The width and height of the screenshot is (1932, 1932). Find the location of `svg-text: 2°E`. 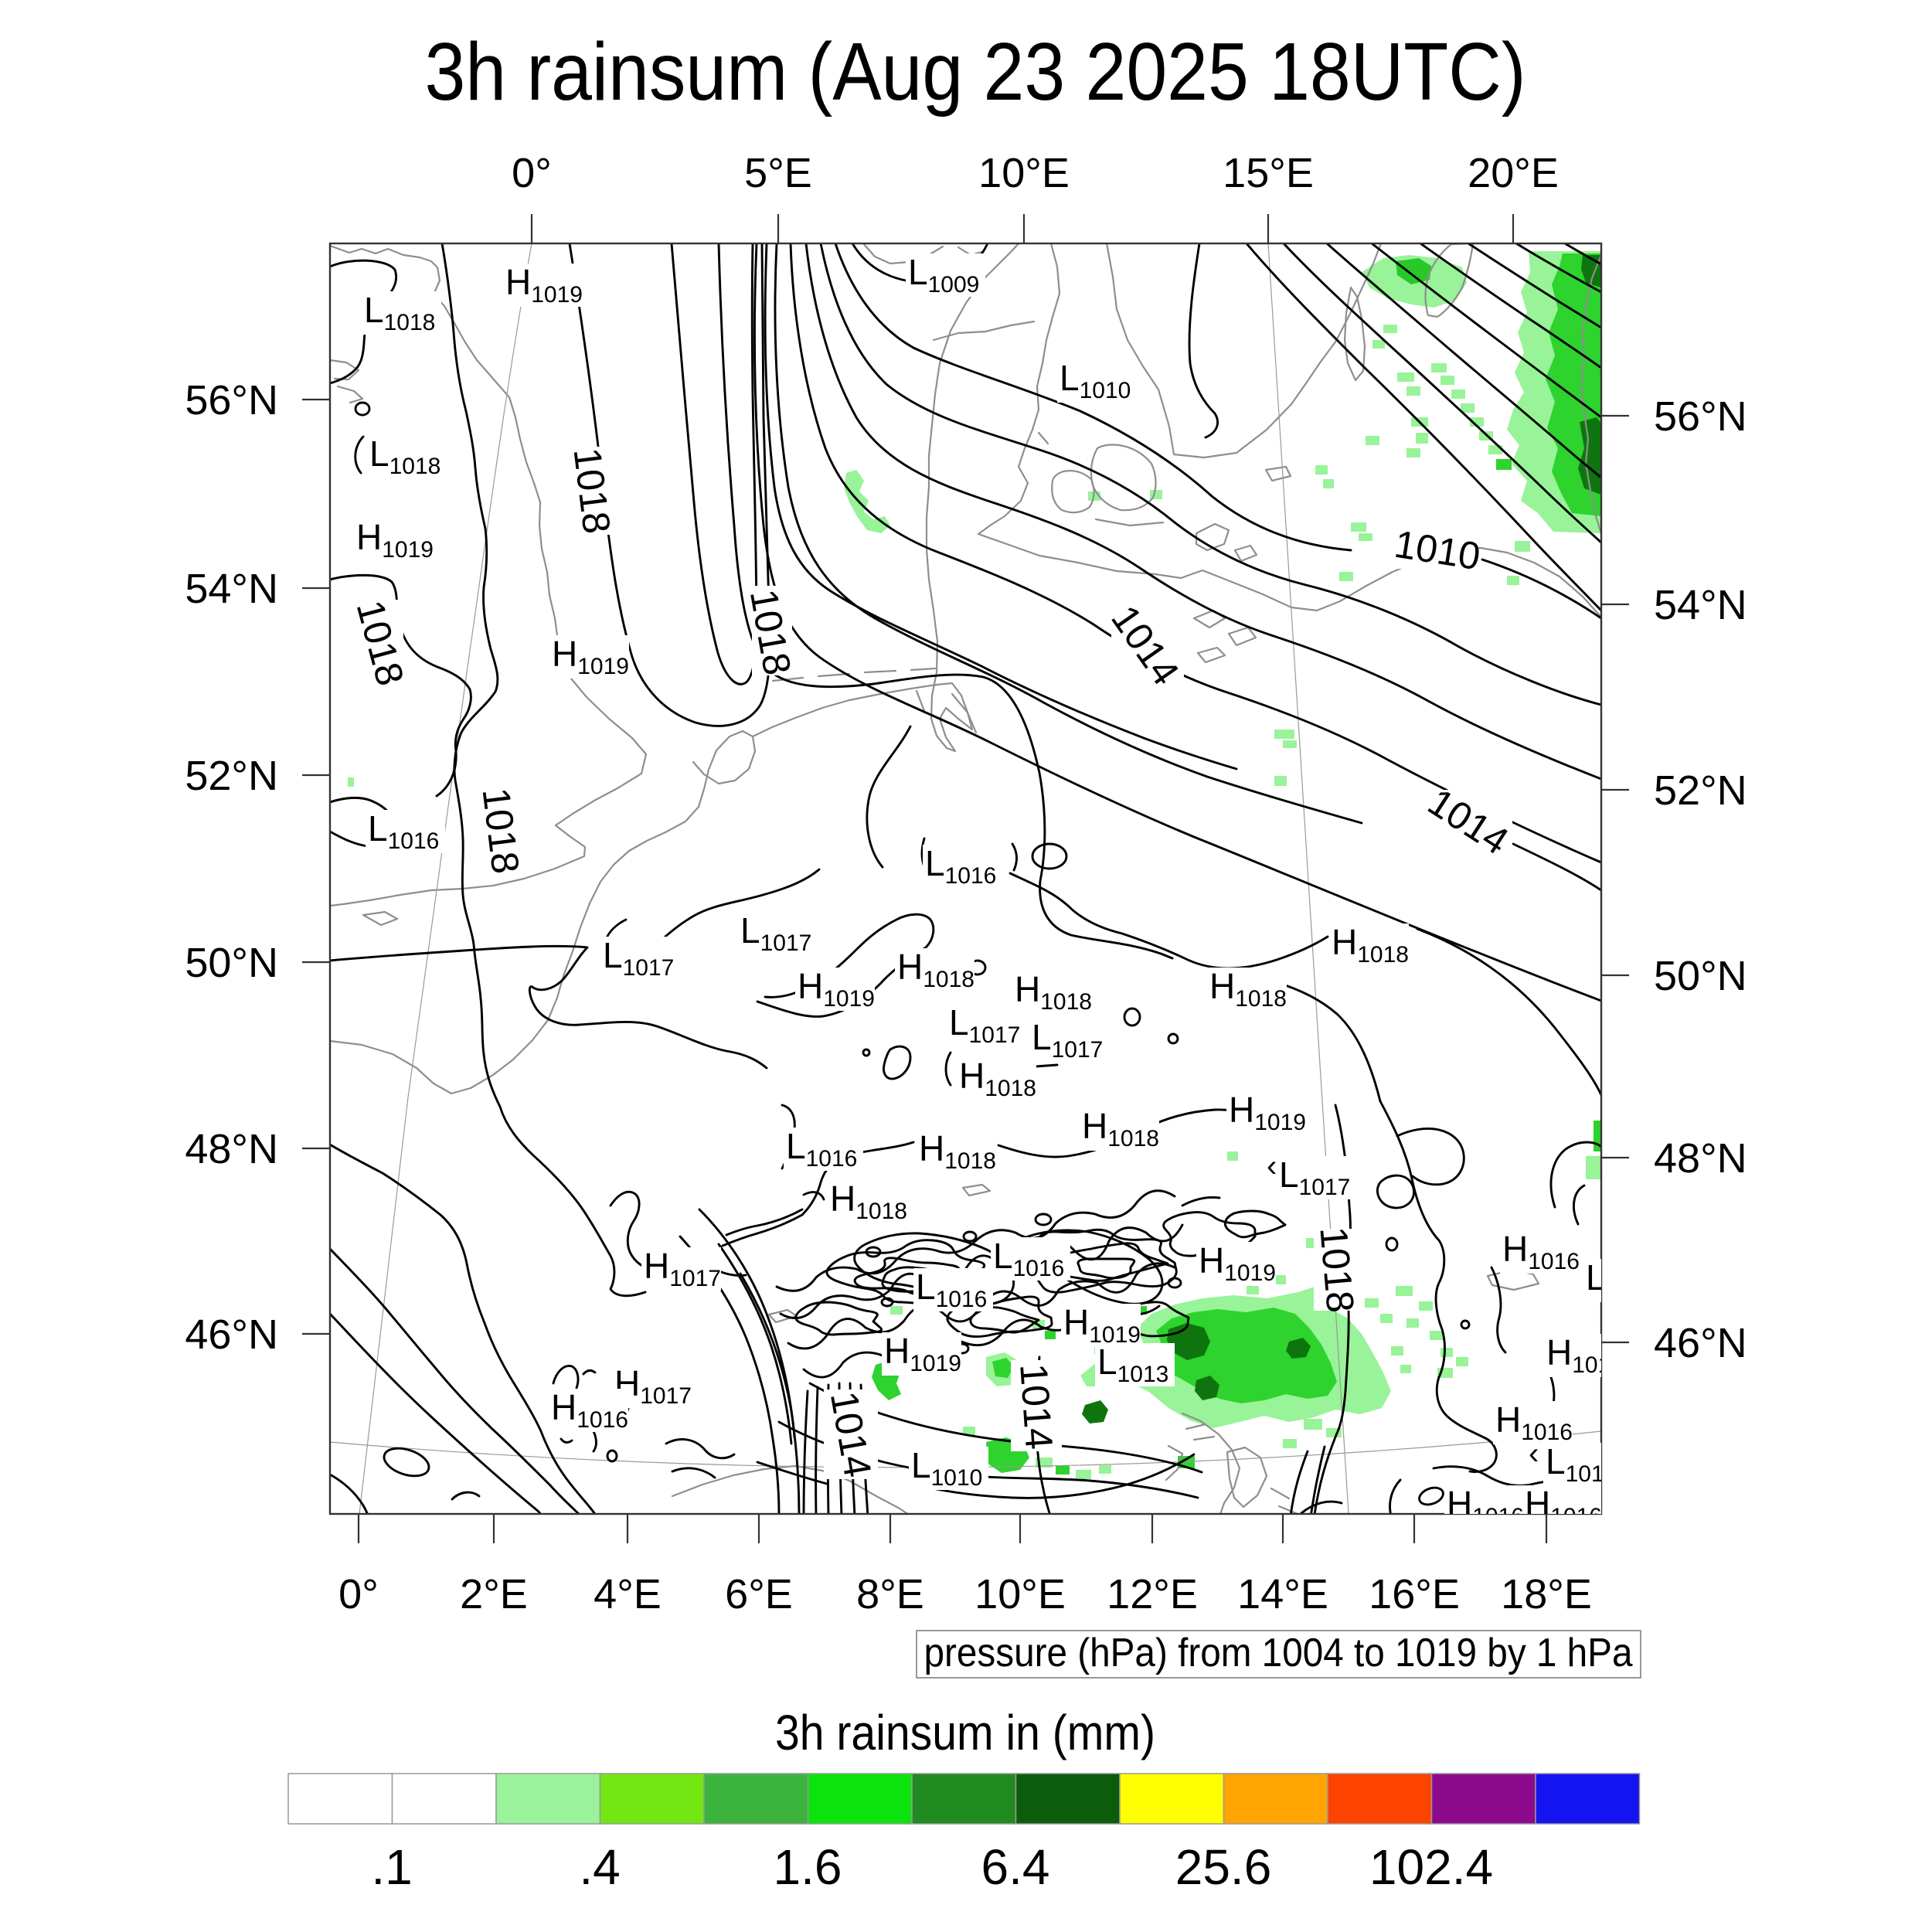

svg-text: 2°E is located at coordinates (494, 1594).